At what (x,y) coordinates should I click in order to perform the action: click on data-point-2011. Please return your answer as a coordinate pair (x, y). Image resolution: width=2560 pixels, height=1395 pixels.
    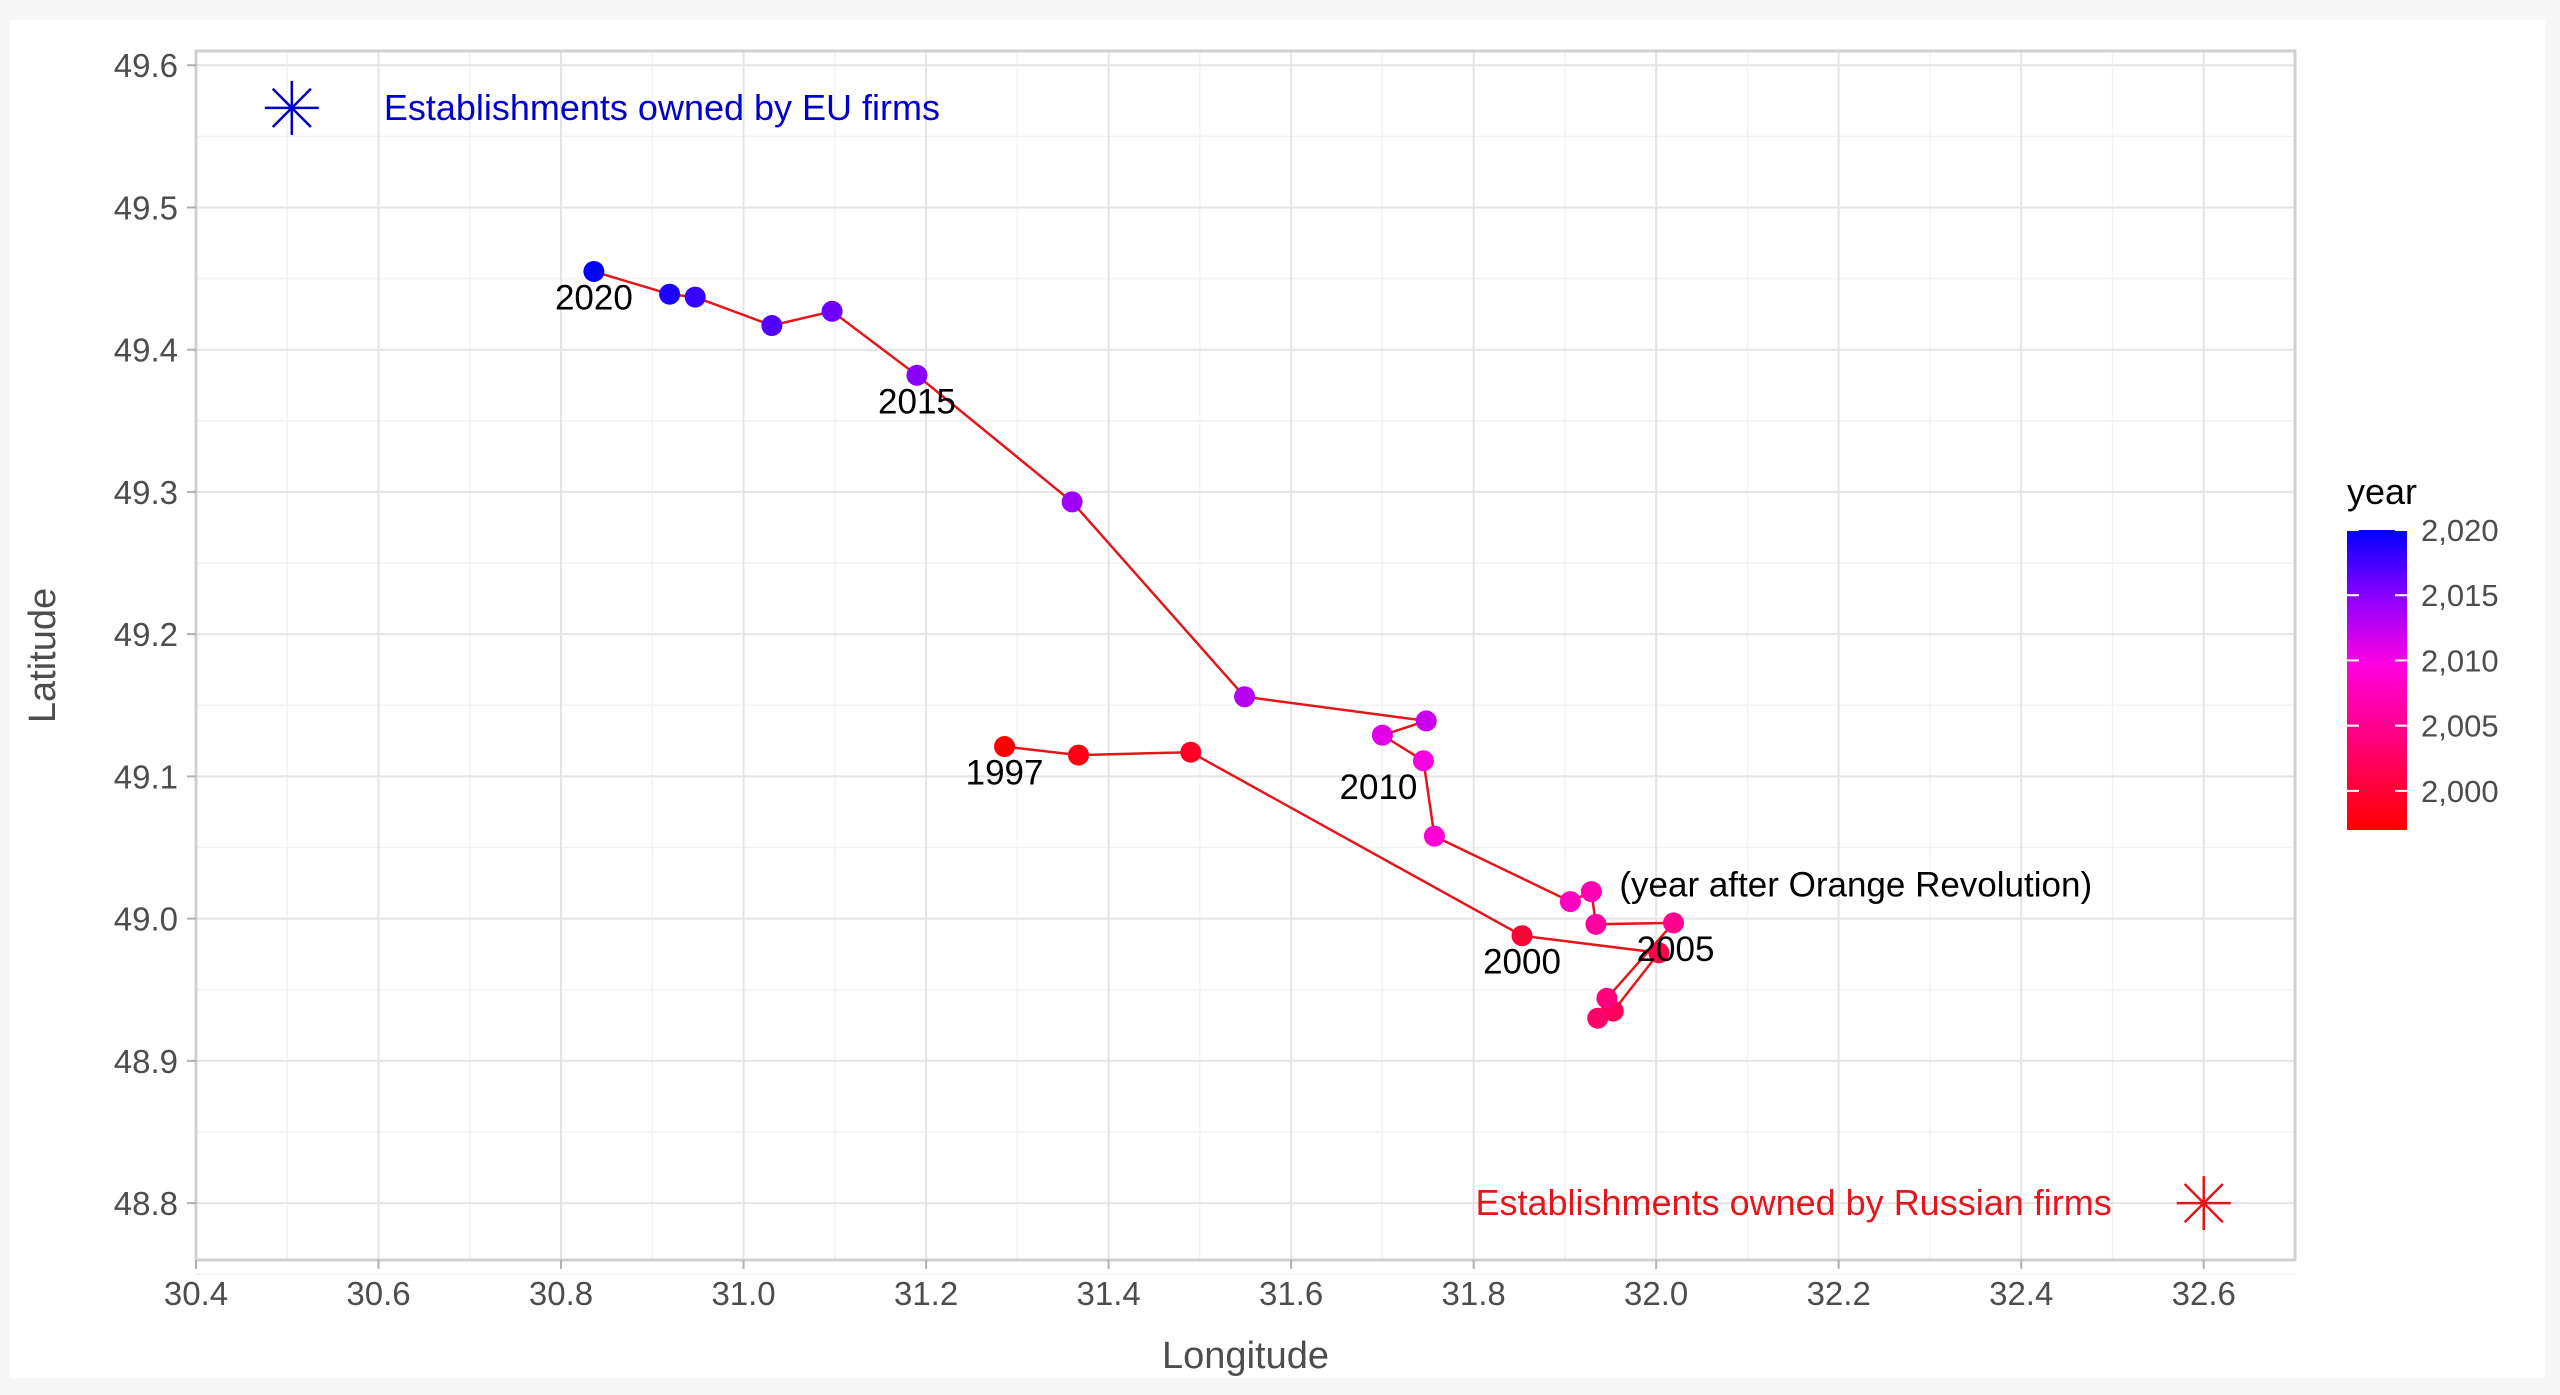
    Looking at the image, I should click on (1382, 735).